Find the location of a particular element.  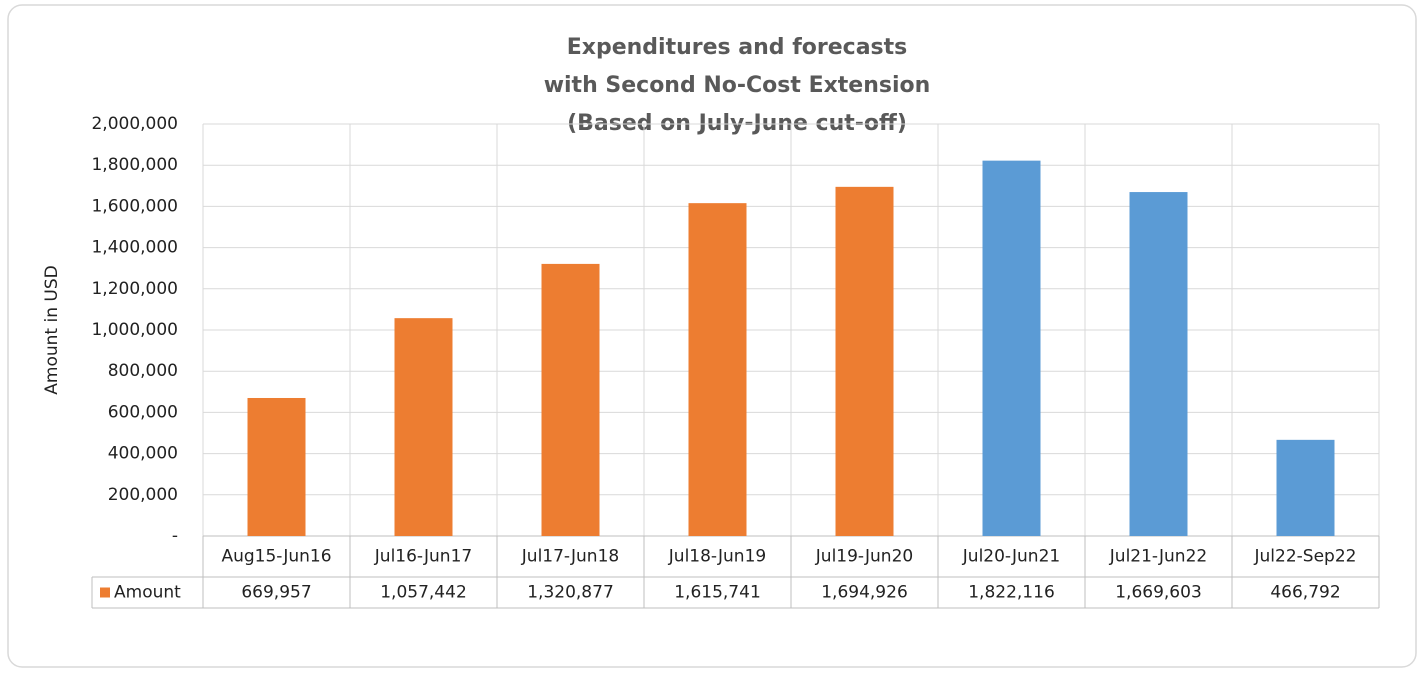

x-tick-label: Aug15-Jun16 is located at coordinates (276, 557).